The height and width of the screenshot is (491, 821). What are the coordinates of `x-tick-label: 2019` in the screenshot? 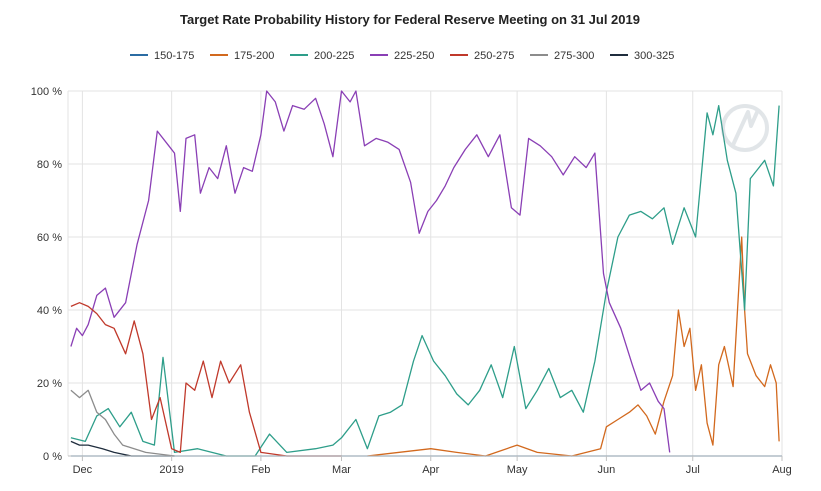 It's located at (171, 470).